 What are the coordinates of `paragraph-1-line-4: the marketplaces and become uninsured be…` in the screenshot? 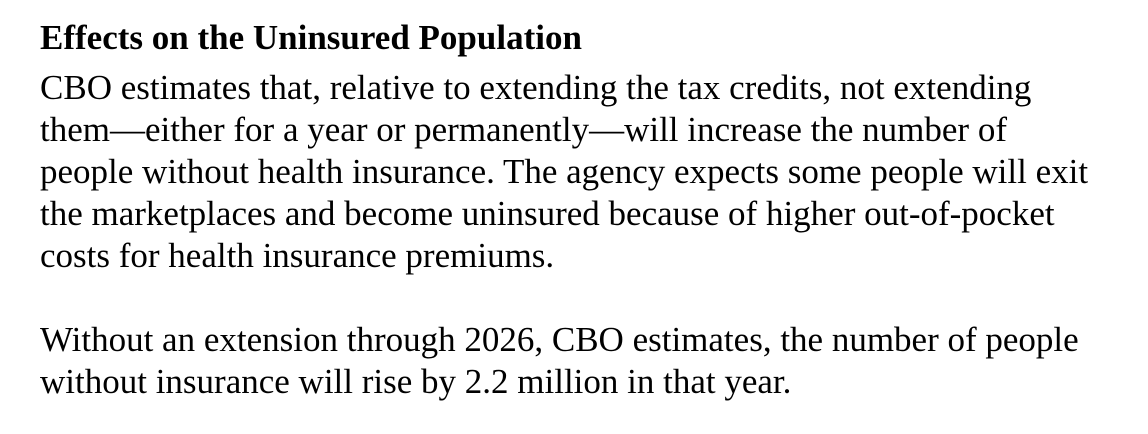 It's located at (547, 213).